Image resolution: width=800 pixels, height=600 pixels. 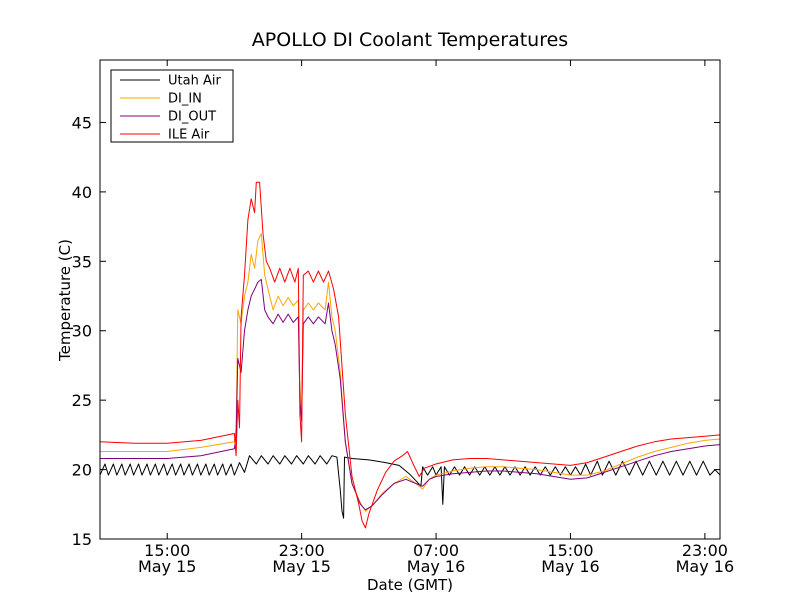 What do you see at coordinates (194, 81) in the screenshot?
I see `legend-label-utah-air: Utah Air` at bounding box center [194, 81].